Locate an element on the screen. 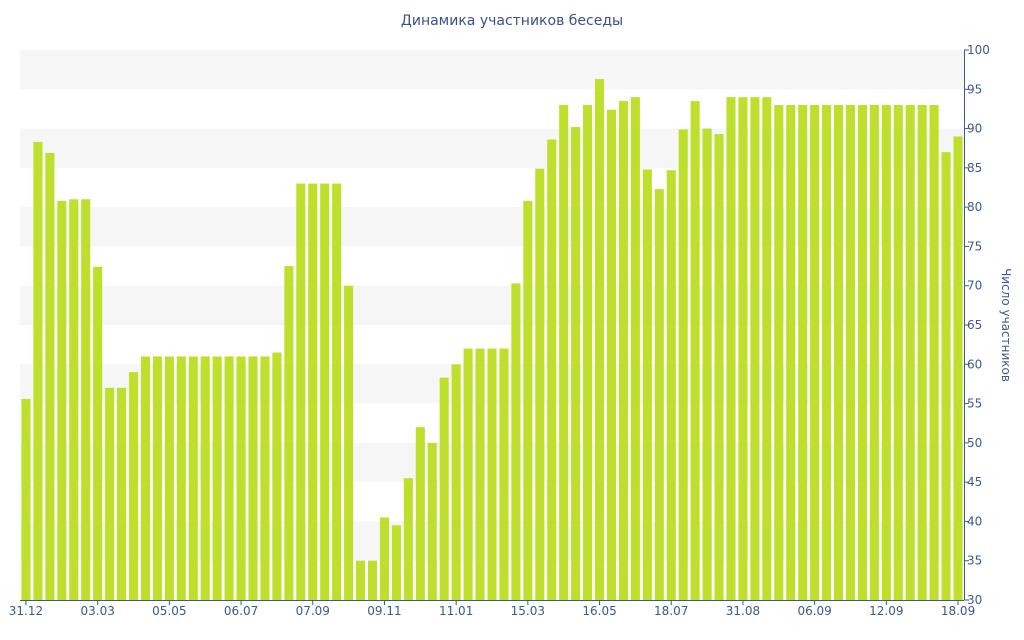 The image size is (1024, 640). x-tick-label: 07.09 is located at coordinates (313, 611).